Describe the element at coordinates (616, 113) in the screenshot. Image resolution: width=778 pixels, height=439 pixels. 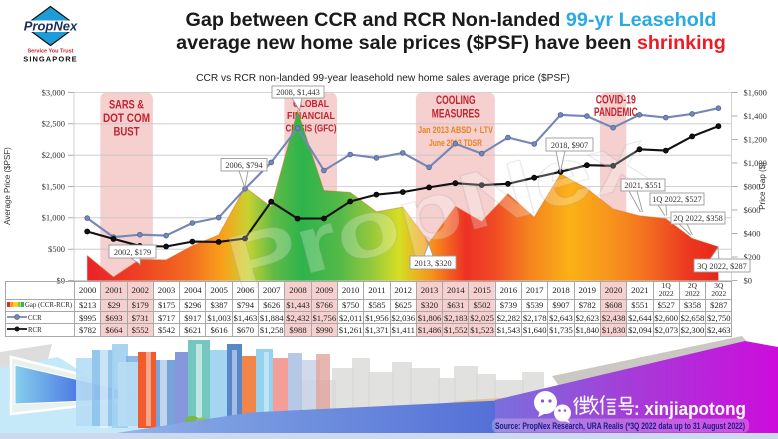
I see `svg-text: PANDEMIC` at that location.